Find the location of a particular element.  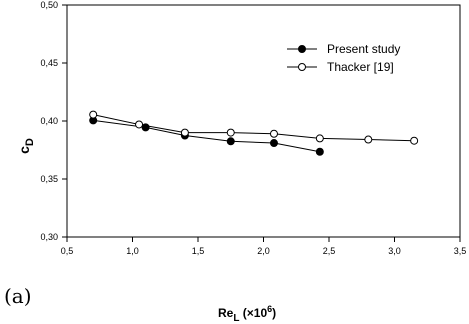

y-tick-label: 0,40 is located at coordinates (49, 121).